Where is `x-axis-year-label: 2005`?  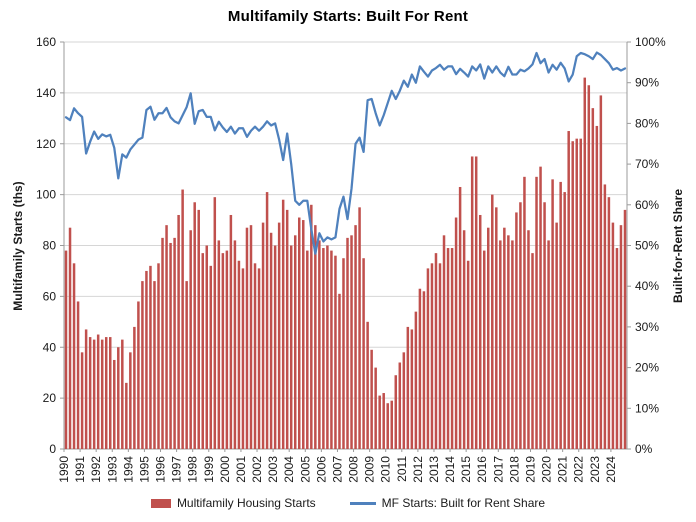 x-axis-year-label: 2005 is located at coordinates (305, 469).